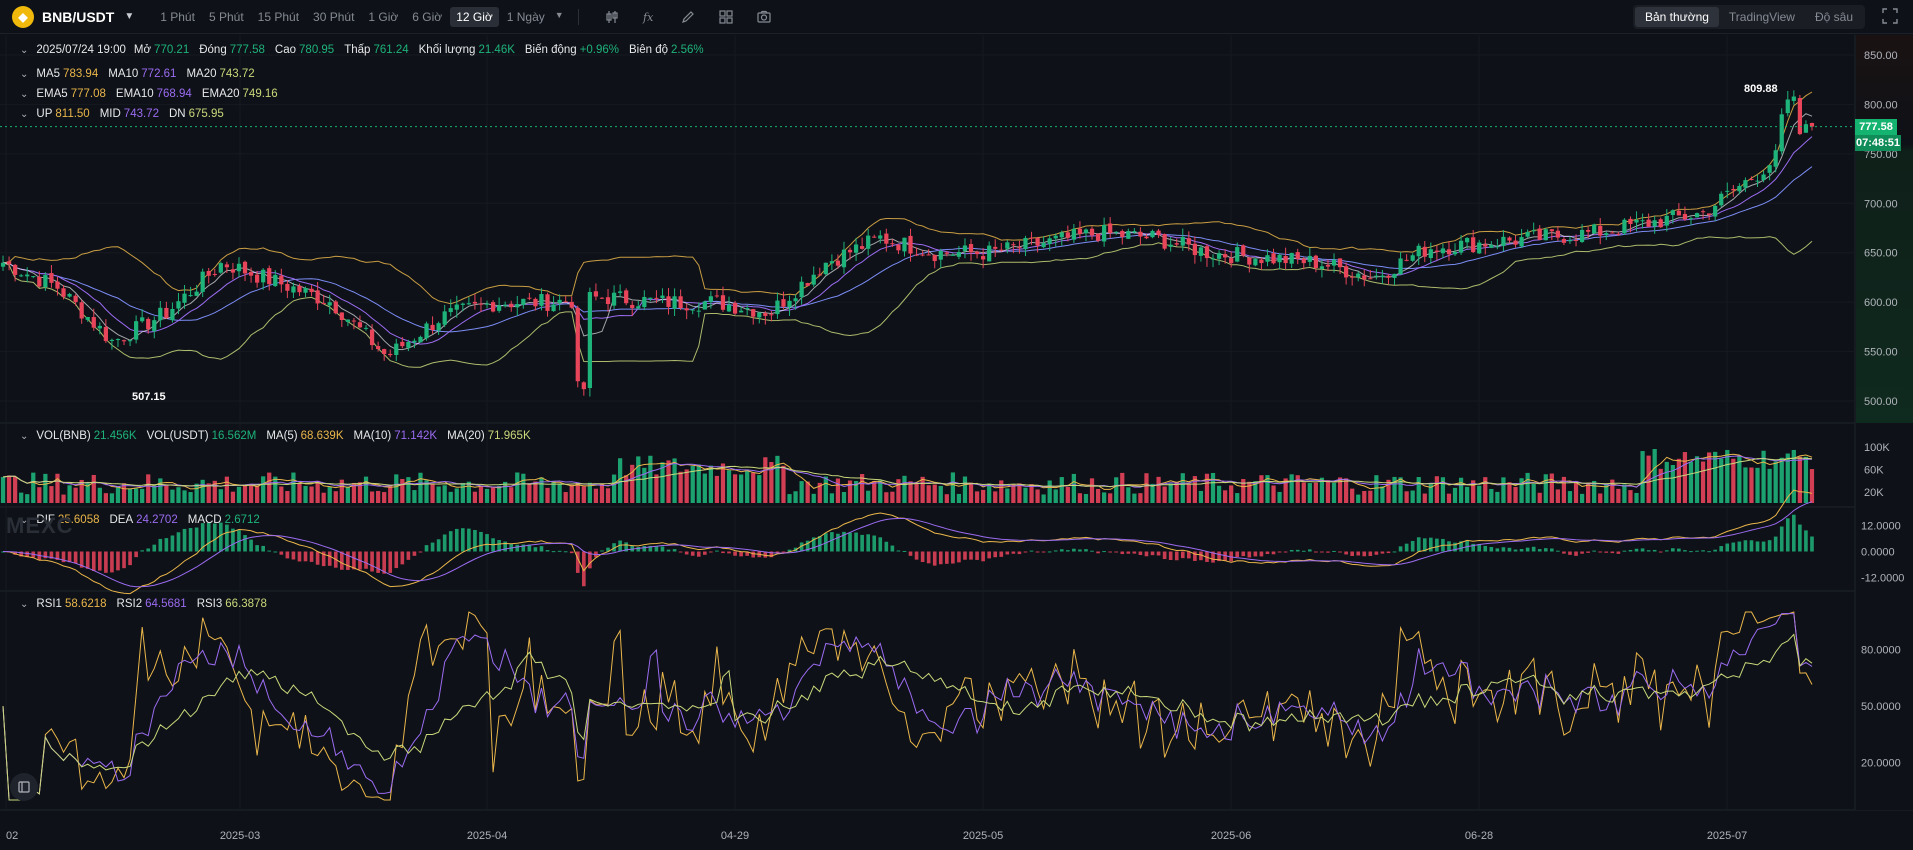 This screenshot has height=850, width=1913. What do you see at coordinates (110, 114) in the screenshot?
I see `boll-mid-label: MID` at bounding box center [110, 114].